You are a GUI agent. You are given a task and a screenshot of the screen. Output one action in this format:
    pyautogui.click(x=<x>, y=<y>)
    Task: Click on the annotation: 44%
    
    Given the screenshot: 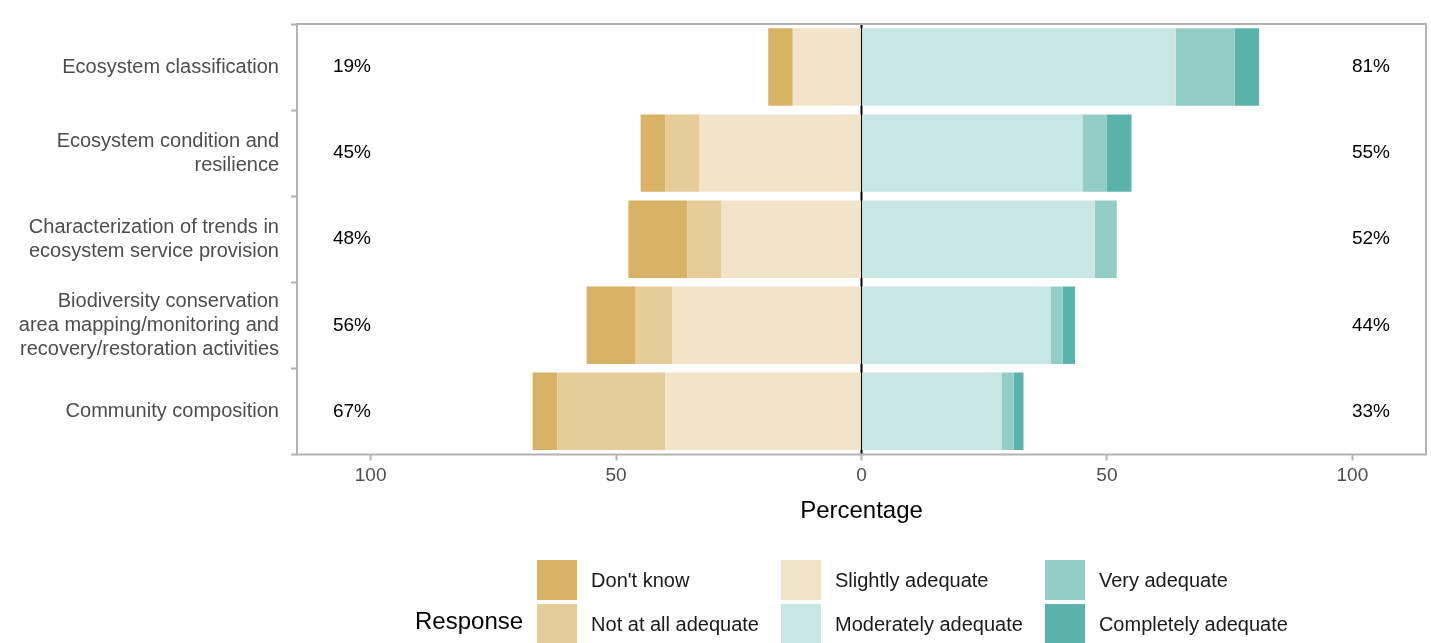 What is the action you would take?
    pyautogui.click(x=1371, y=324)
    